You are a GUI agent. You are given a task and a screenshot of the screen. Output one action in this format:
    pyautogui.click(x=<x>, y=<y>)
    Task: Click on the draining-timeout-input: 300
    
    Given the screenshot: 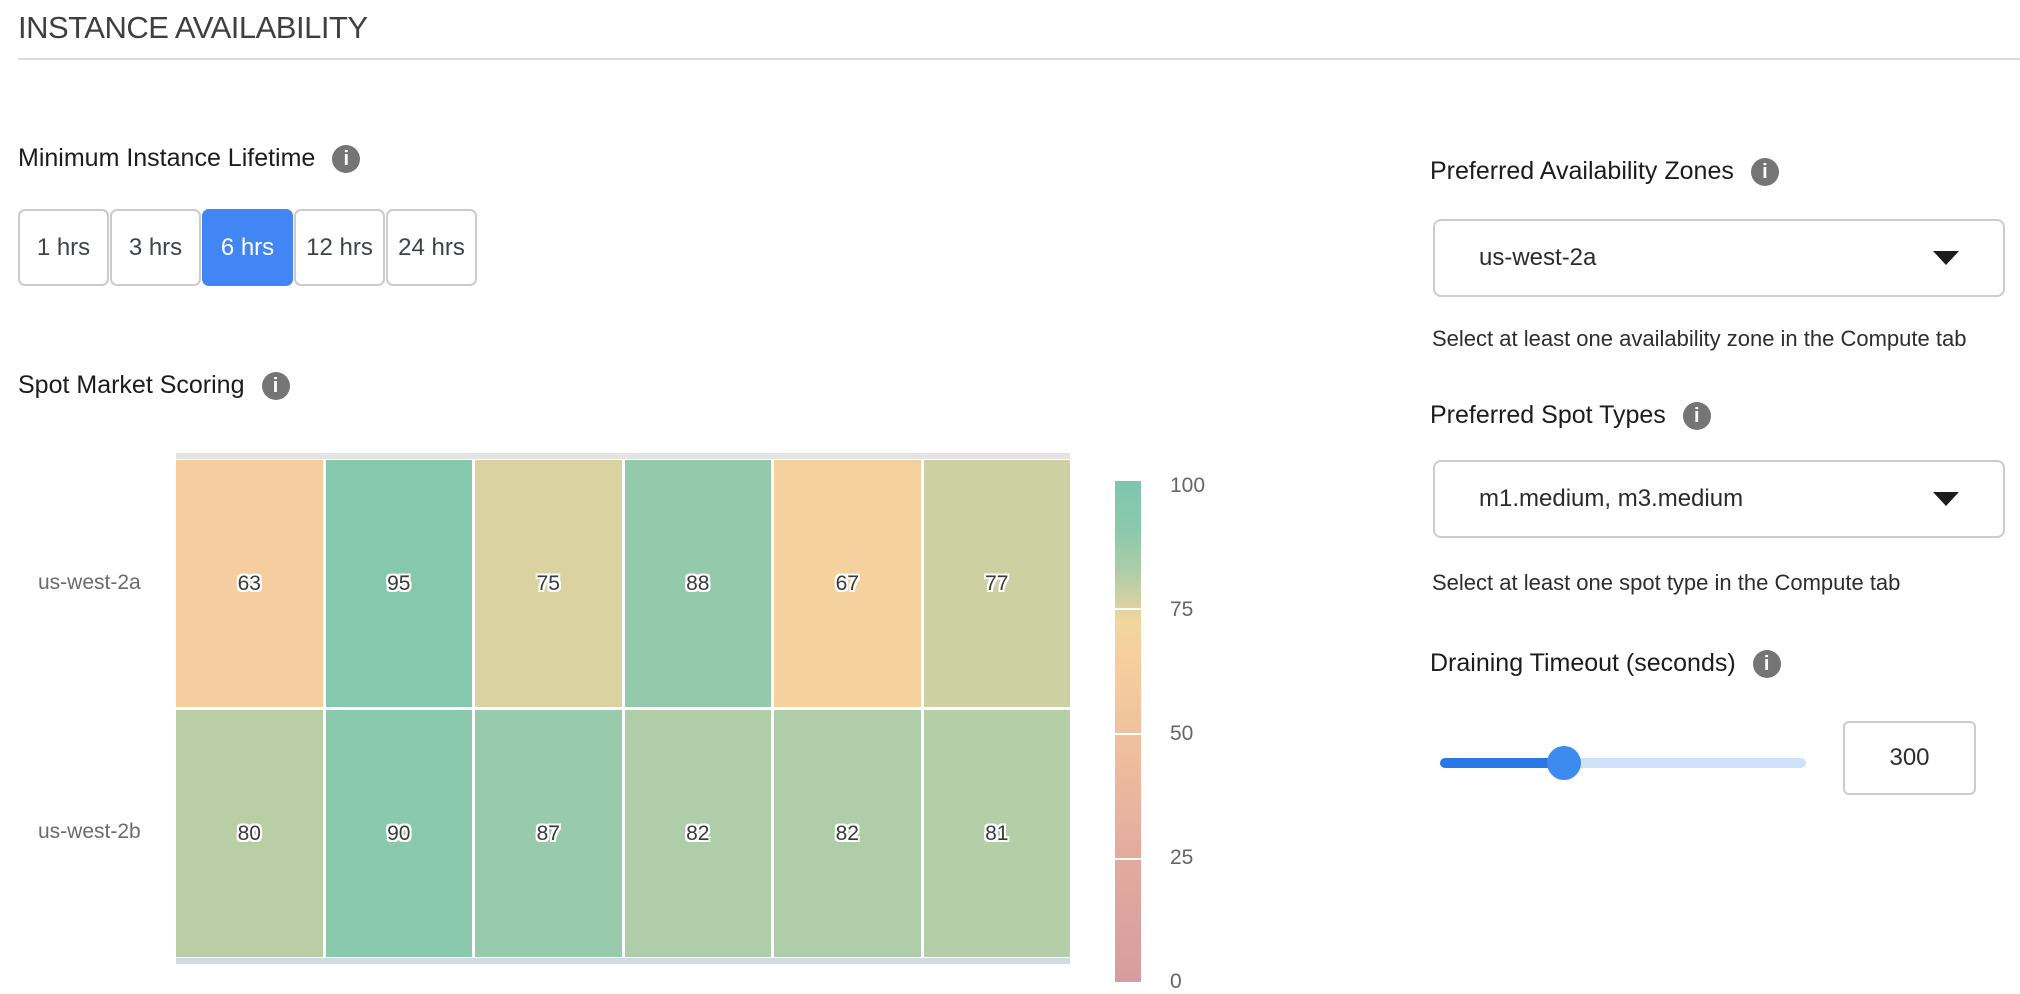 What is the action you would take?
    pyautogui.click(x=1909, y=758)
    